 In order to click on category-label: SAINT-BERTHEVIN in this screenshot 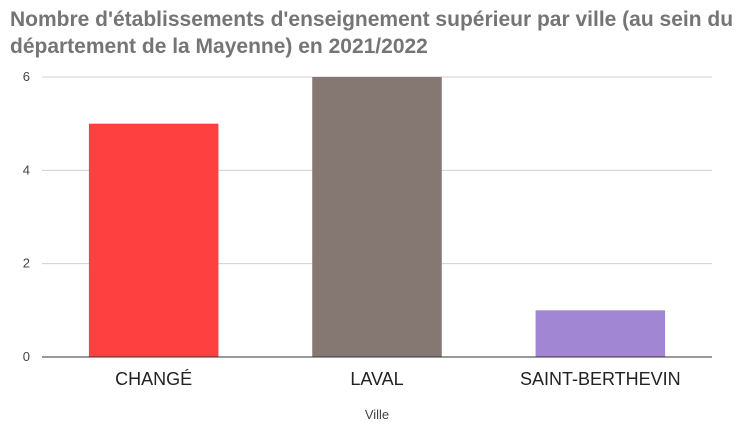, I will do `click(600, 379)`.